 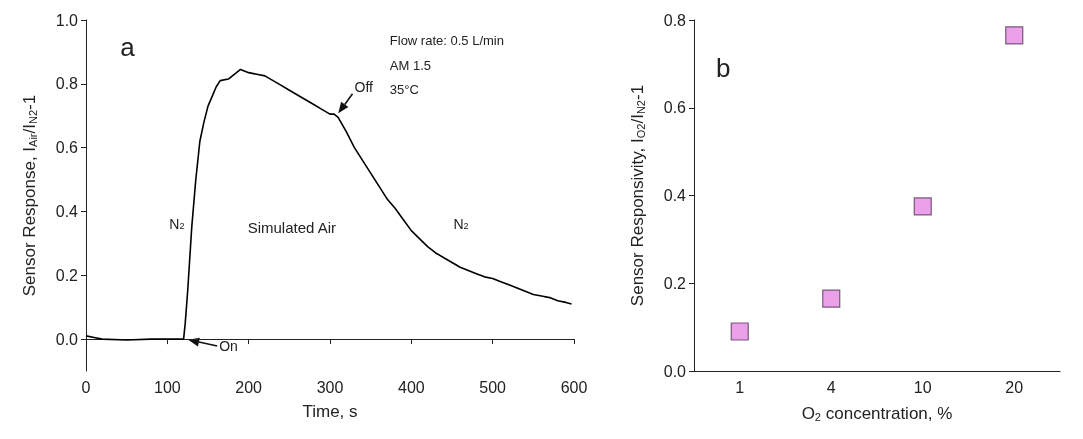 I want to click on annotation: a, so click(x=128, y=47).